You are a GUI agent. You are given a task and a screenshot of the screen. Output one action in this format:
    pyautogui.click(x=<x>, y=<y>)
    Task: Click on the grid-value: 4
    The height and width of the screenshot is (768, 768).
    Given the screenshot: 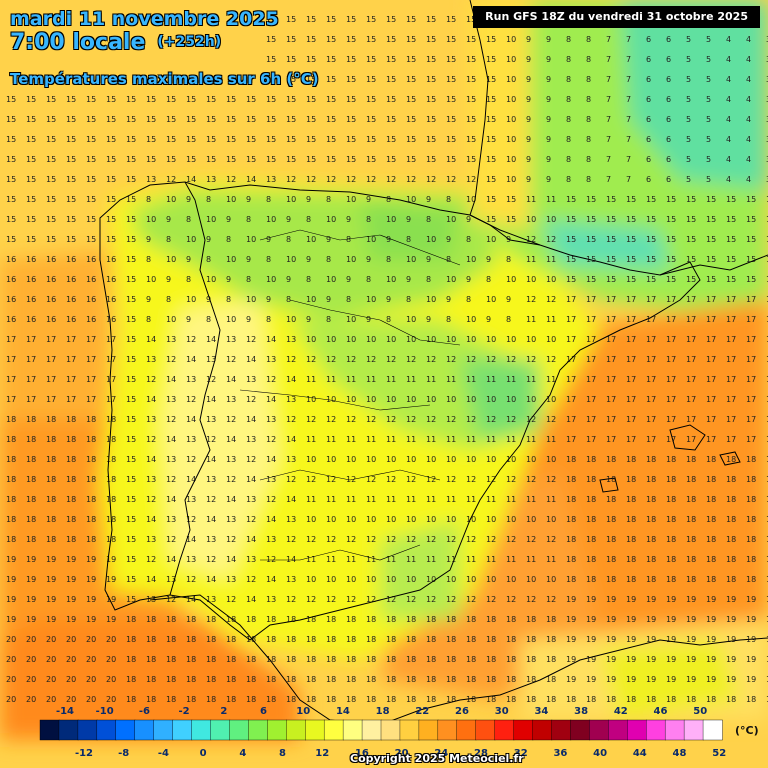 What is the action you would take?
    pyautogui.click(x=748, y=79)
    